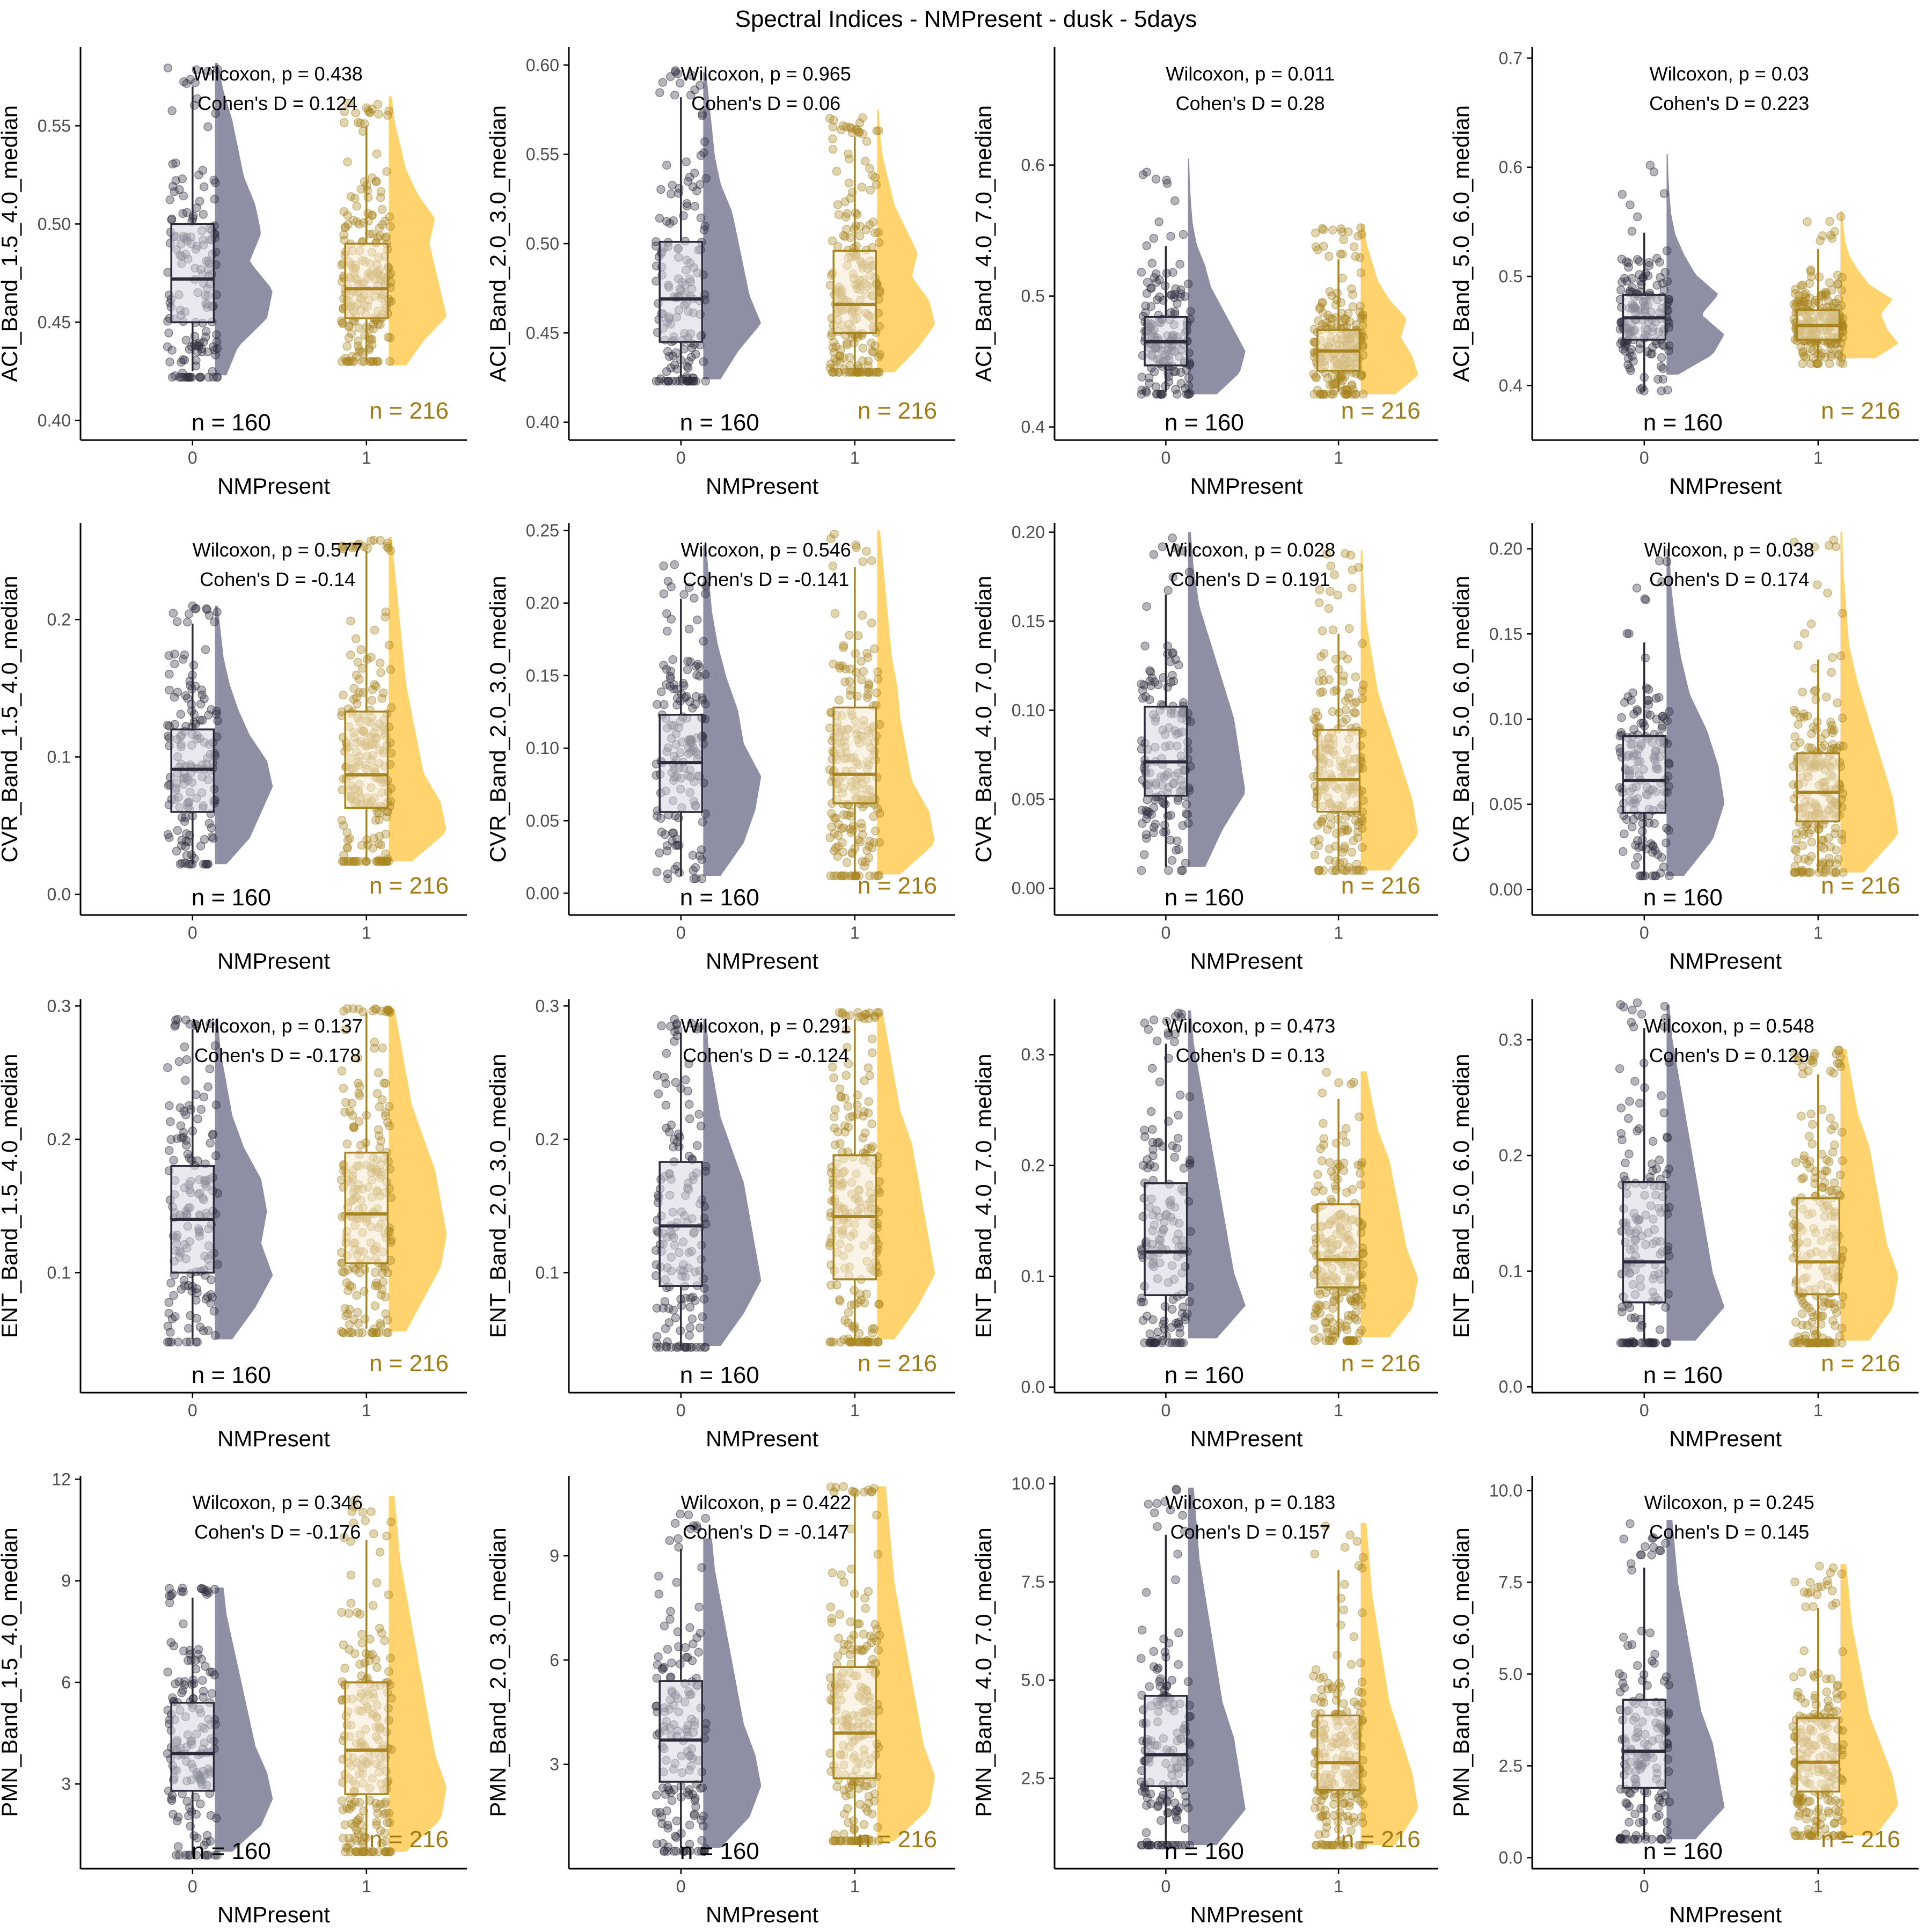 This screenshot has height=1932, width=1932. What do you see at coordinates (766, 1026) in the screenshot?
I see `wilcoxon-label: Wilcoxon, p = 0.291` at bounding box center [766, 1026].